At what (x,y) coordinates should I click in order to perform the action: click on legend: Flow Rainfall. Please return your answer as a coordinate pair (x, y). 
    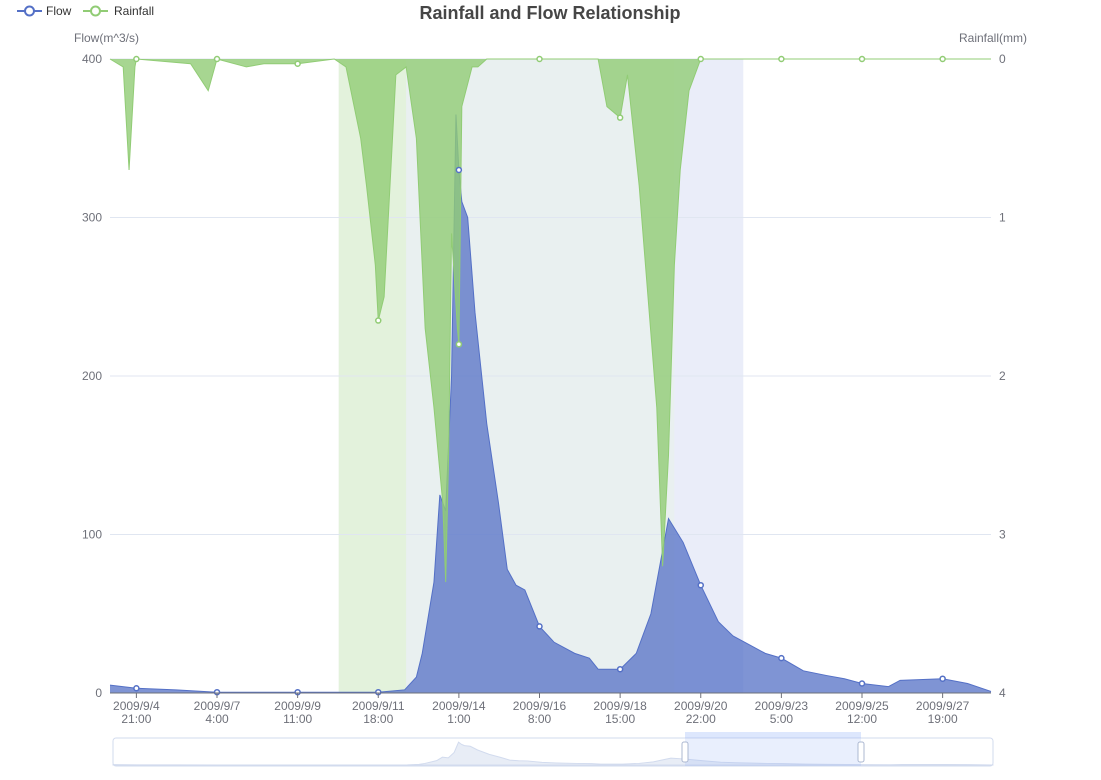
    Looking at the image, I should click on (85, 11).